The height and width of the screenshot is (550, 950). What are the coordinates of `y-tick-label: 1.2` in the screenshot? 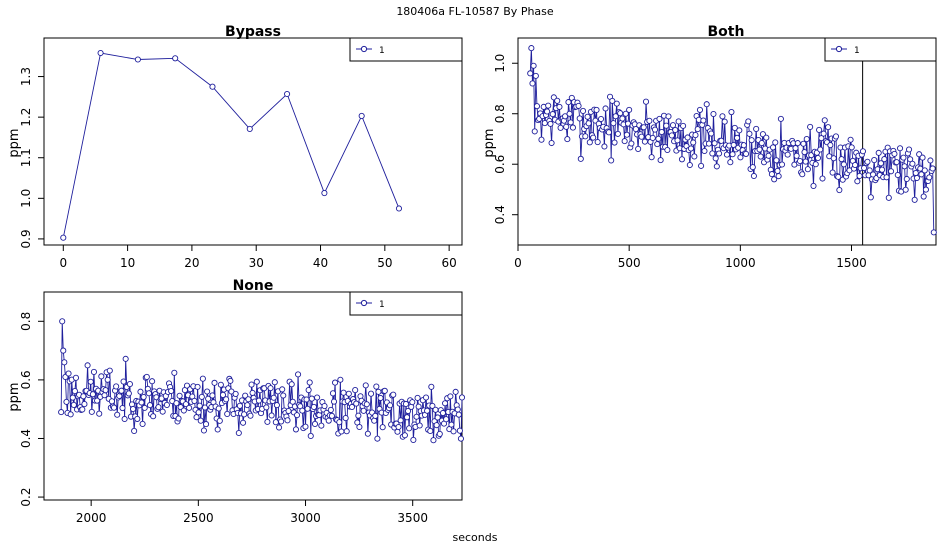 It's located at (26, 117).